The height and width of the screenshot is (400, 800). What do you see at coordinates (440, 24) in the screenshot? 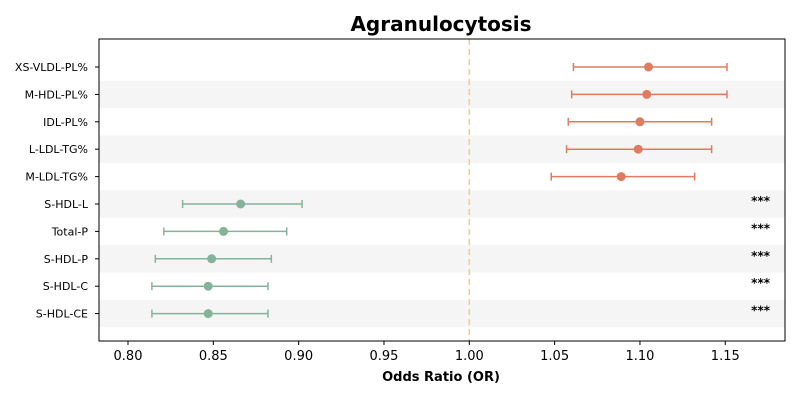
I see `chart-title: Agranulocytosis` at bounding box center [440, 24].